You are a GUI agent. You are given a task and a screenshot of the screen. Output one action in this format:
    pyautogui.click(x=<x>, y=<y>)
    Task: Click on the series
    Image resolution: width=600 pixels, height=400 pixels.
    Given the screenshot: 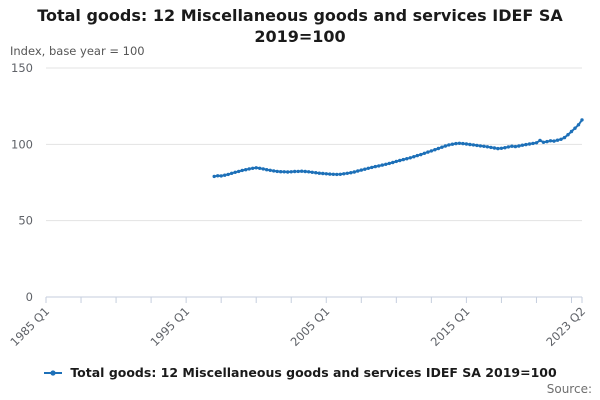 What is the action you would take?
    pyautogui.click(x=398, y=148)
    